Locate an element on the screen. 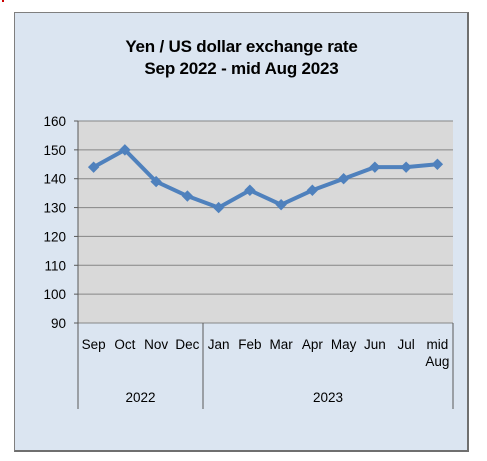  x-tick-label-10: Jul is located at coordinates (405, 344).